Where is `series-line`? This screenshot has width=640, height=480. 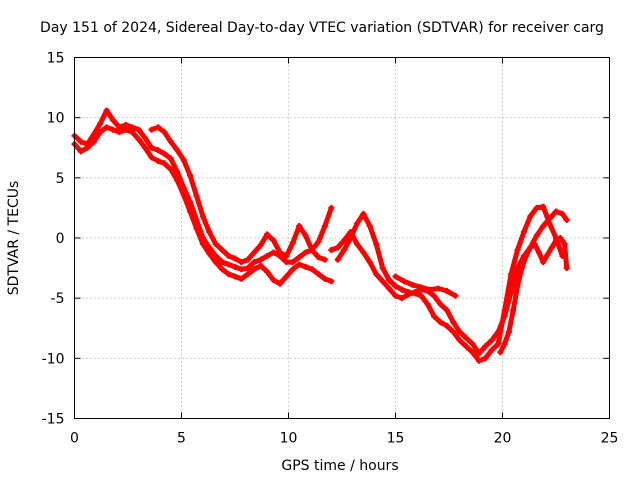 series-line is located at coordinates (449, 282).